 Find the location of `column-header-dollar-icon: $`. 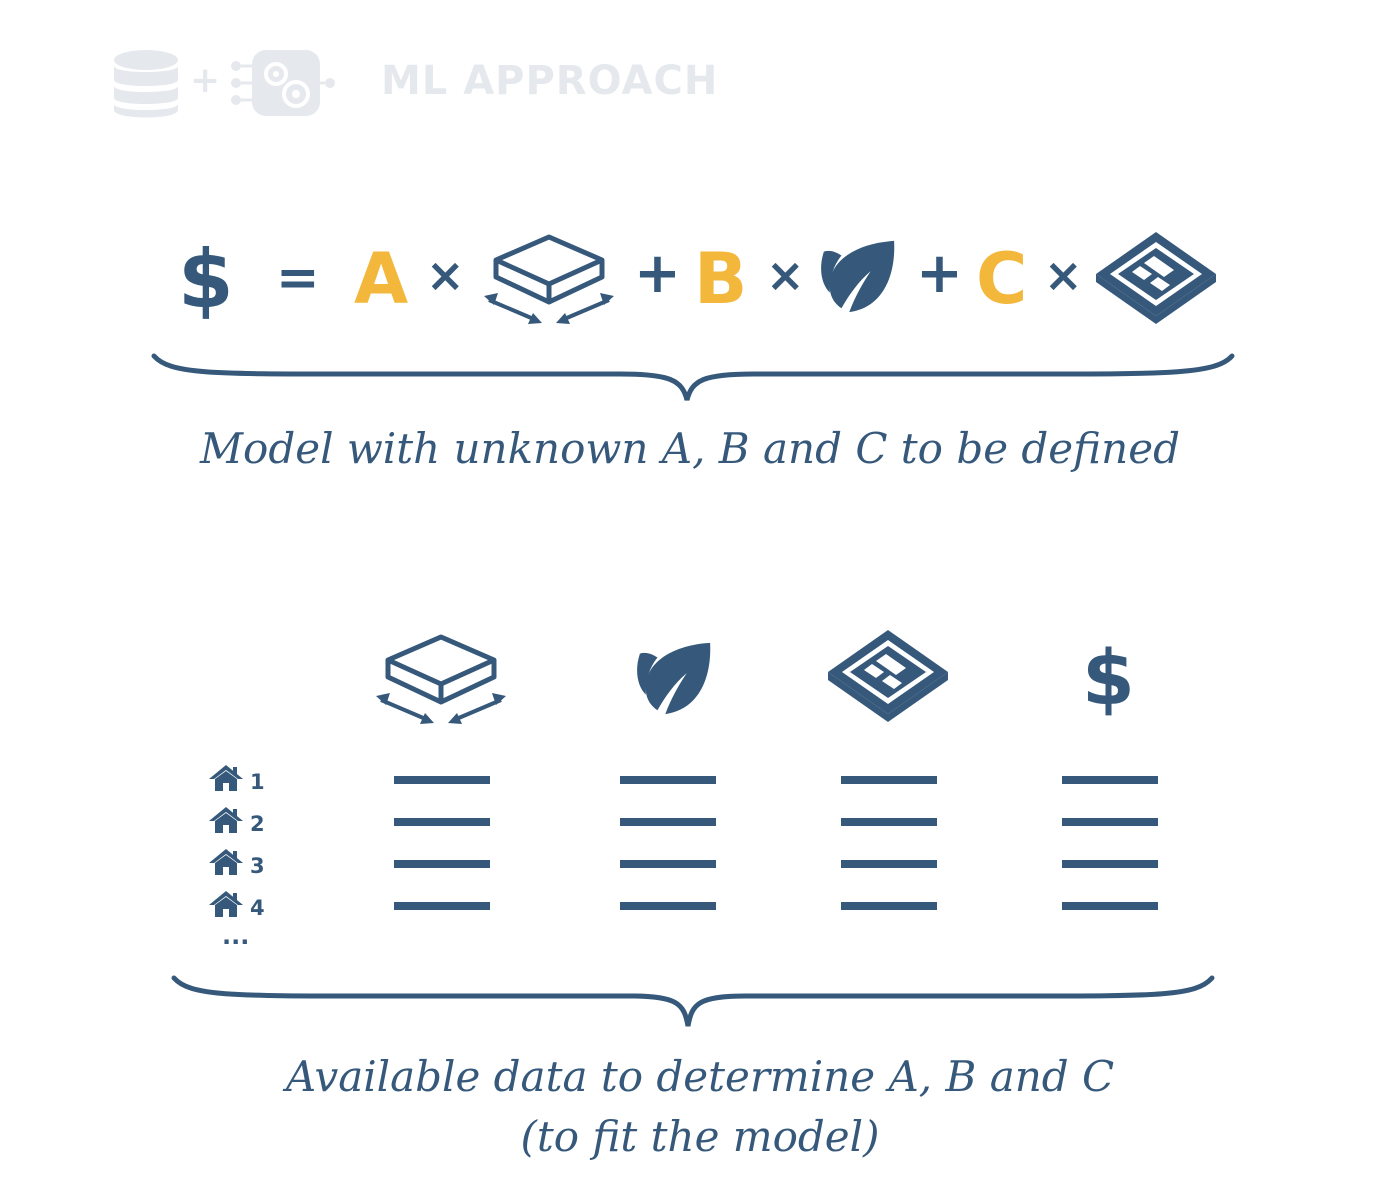

column-header-dollar-icon: $ is located at coordinates (1108, 677).